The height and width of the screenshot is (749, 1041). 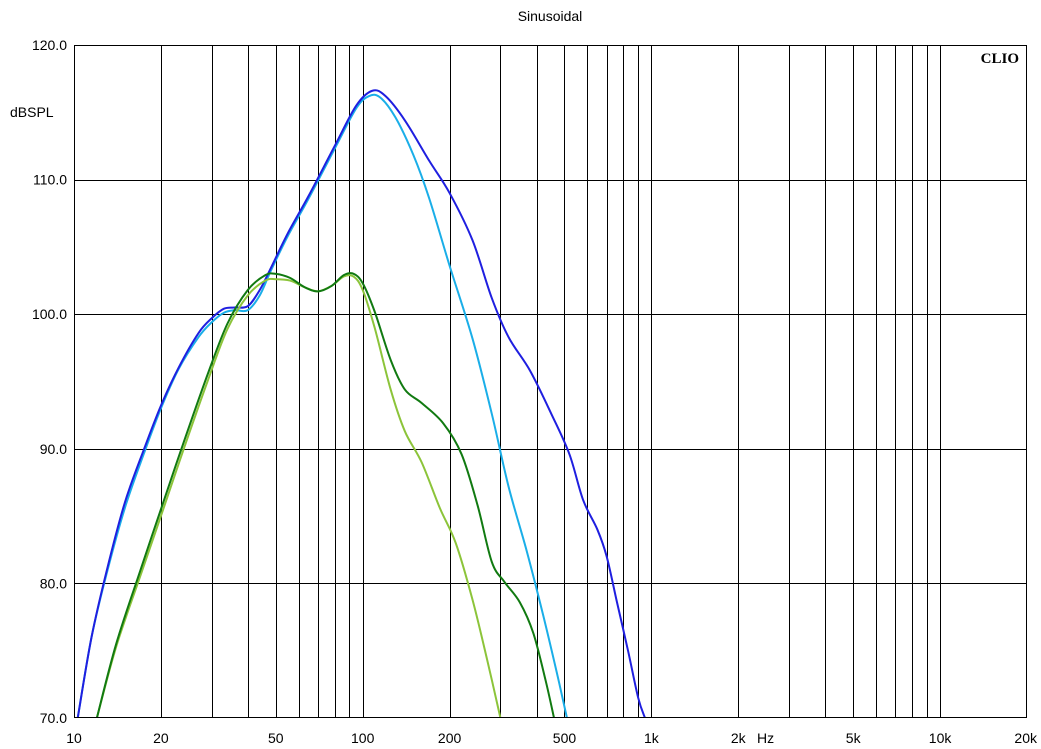 I want to click on x-tick-label: 10k, so click(x=941, y=738).